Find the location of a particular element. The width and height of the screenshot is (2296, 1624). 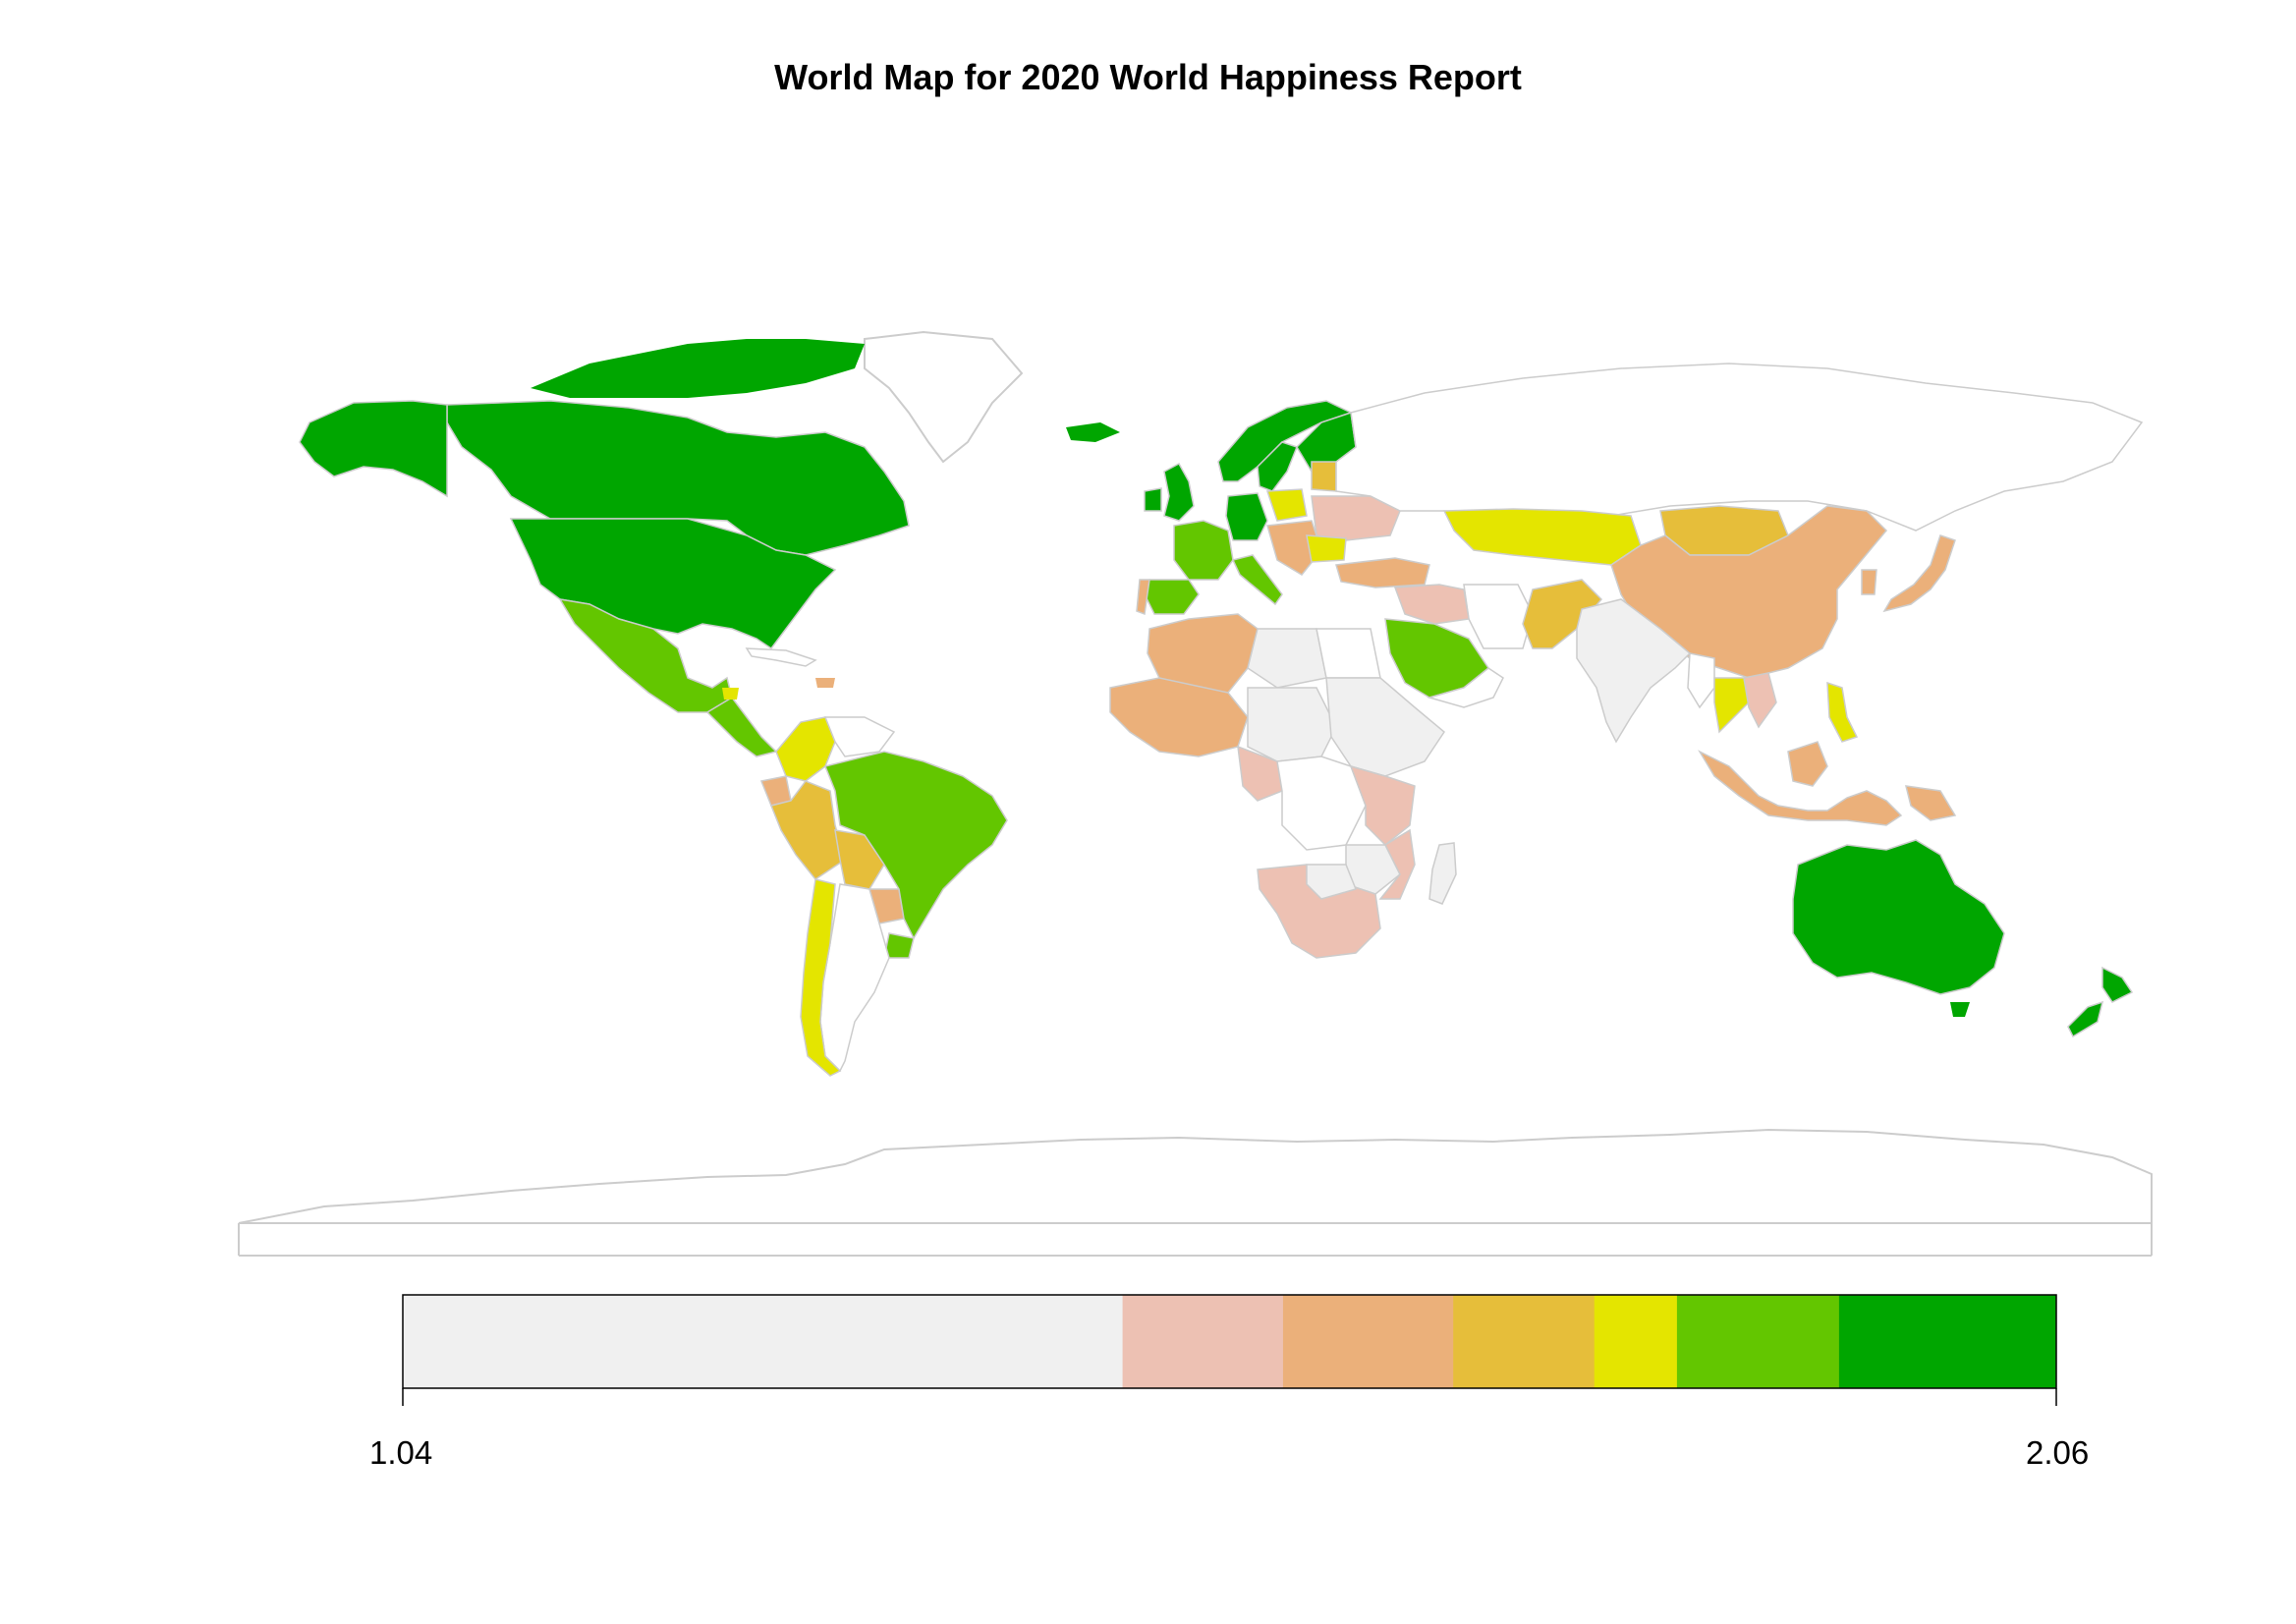

region-sudan-ethiopia is located at coordinates (1385, 727).